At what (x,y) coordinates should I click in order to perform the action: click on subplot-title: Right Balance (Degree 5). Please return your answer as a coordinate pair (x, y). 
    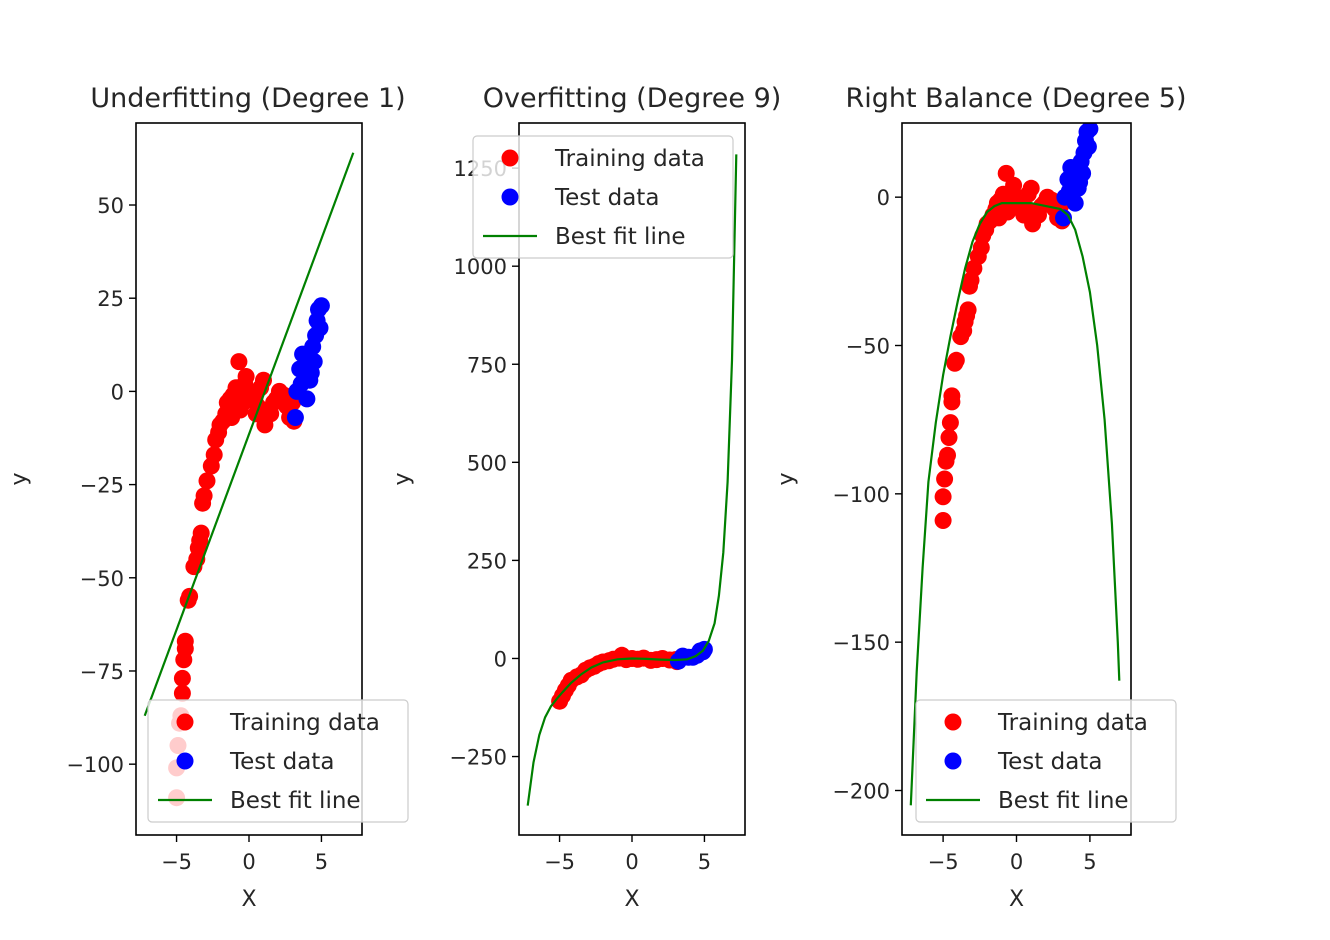
    Looking at the image, I should click on (1015, 98).